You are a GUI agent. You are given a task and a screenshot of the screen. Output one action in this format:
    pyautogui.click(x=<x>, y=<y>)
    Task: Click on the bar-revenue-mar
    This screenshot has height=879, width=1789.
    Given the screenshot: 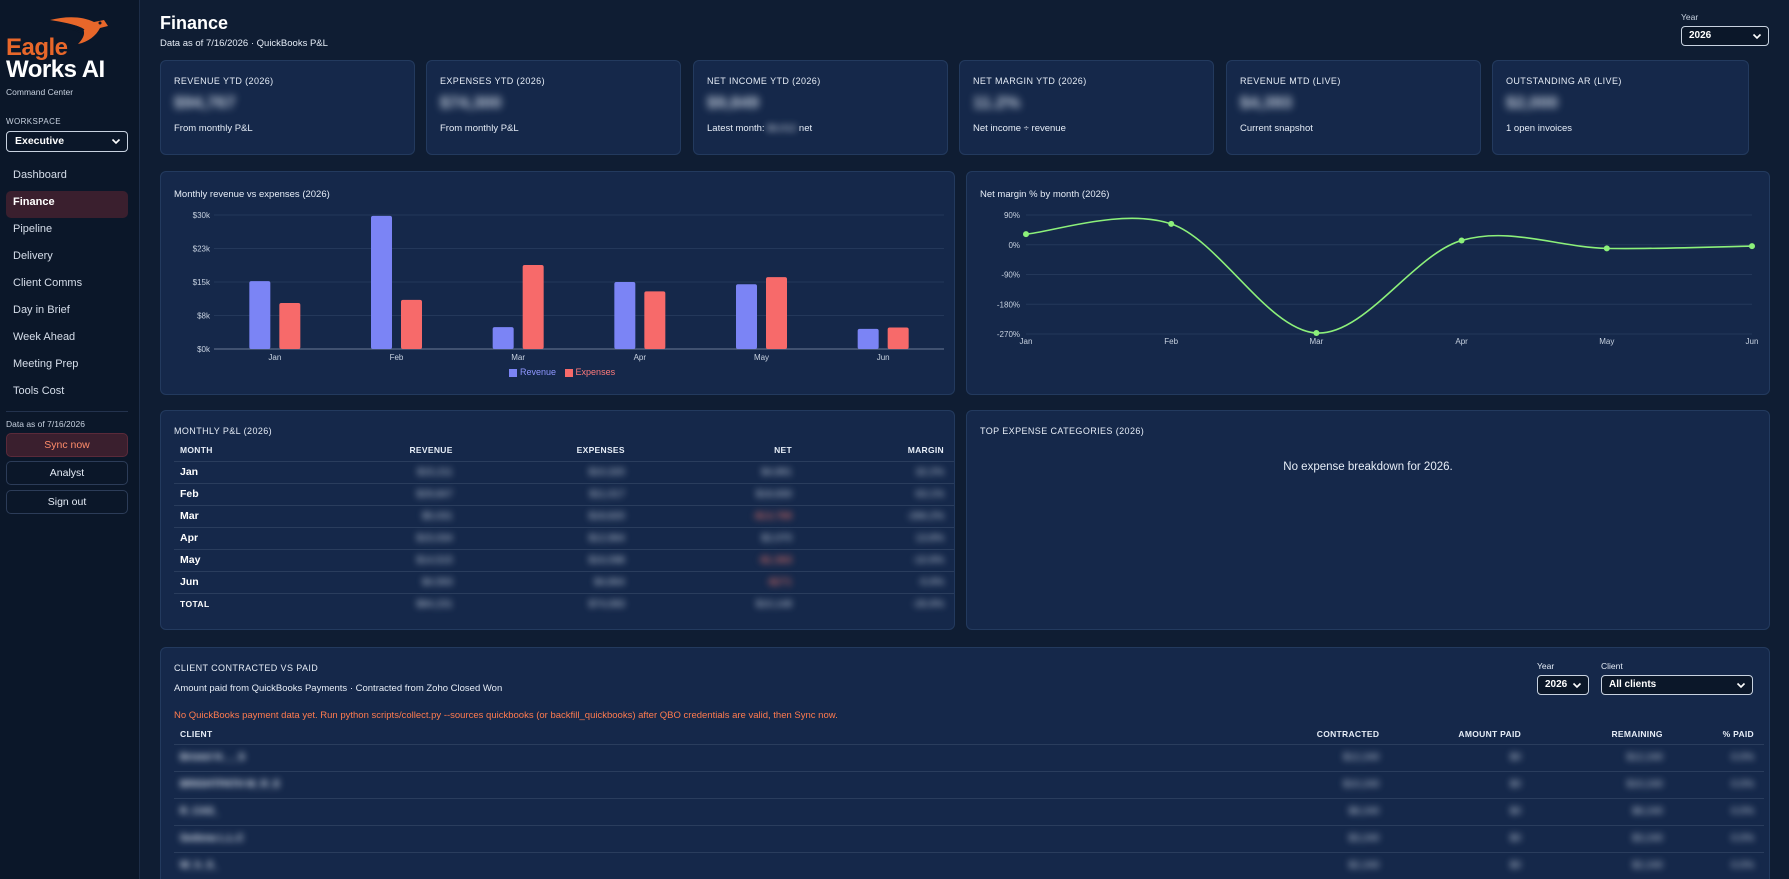 What is the action you would take?
    pyautogui.click(x=503, y=338)
    